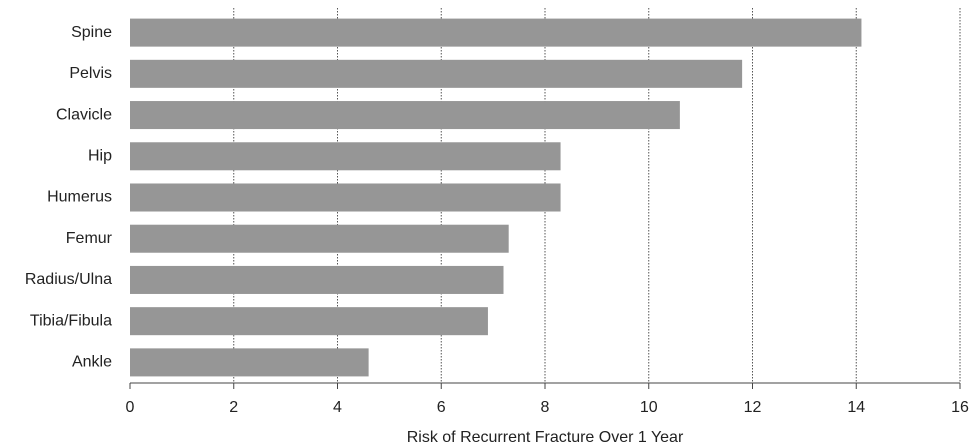 This screenshot has width=972, height=447. Describe the element at coordinates (649, 407) in the screenshot. I see `x-tick-label: 10` at that location.